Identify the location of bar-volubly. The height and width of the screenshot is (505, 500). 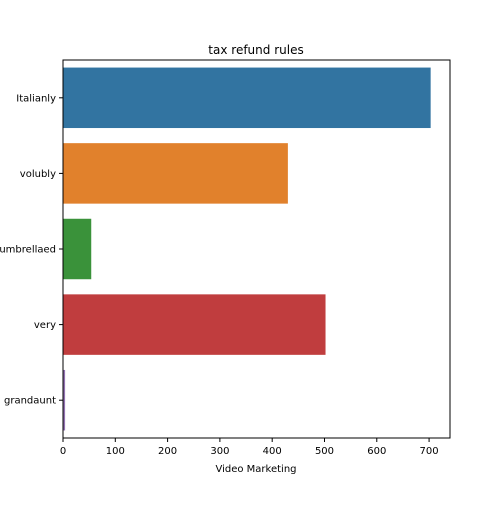
(175, 173).